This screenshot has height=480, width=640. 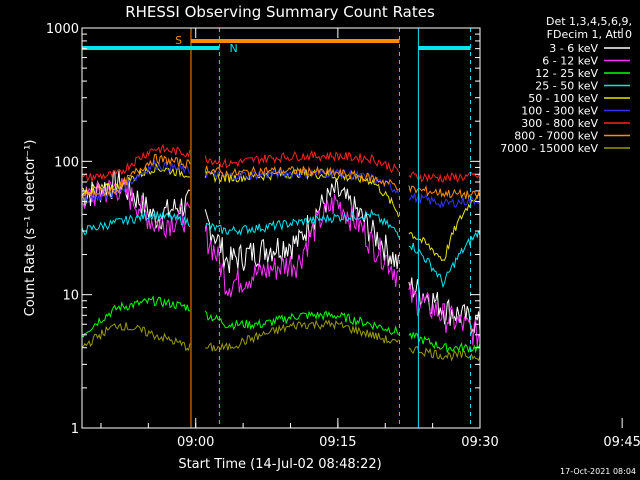 What do you see at coordinates (559, 123) in the screenshot?
I see `legend-entry-label: 300 - 800 keV` at bounding box center [559, 123].